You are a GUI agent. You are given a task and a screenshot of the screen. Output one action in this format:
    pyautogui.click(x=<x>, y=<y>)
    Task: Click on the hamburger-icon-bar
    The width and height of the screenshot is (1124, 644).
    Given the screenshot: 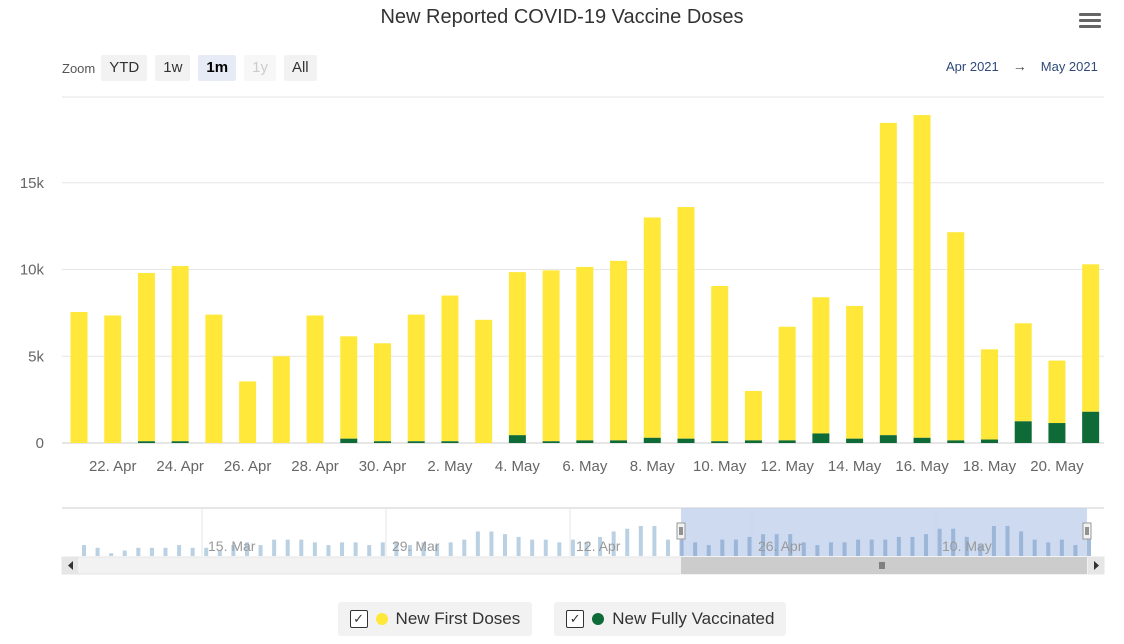 What is the action you would take?
    pyautogui.click(x=1090, y=20)
    